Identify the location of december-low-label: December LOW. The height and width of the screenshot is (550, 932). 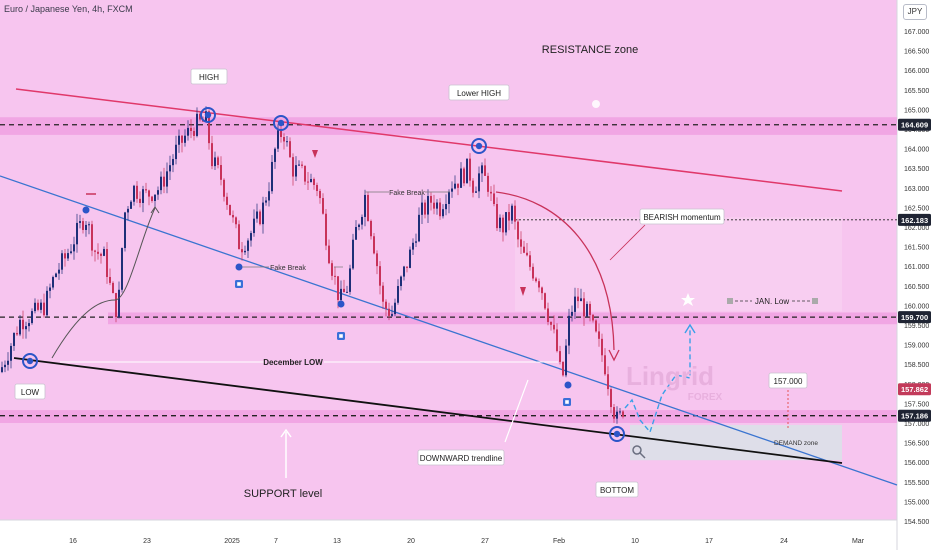
(293, 362).